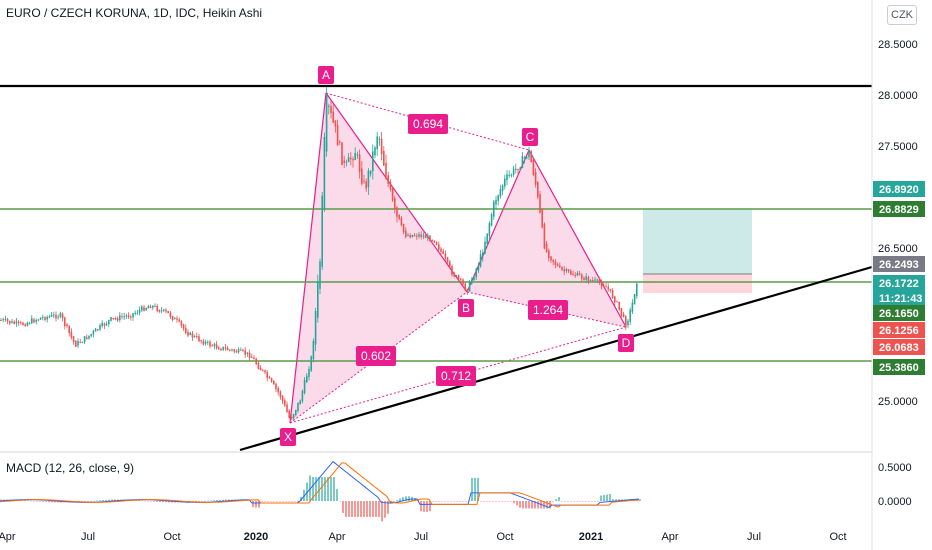 The width and height of the screenshot is (932, 550). What do you see at coordinates (456, 376) in the screenshot?
I see `pattern-ratio-badge` at bounding box center [456, 376].